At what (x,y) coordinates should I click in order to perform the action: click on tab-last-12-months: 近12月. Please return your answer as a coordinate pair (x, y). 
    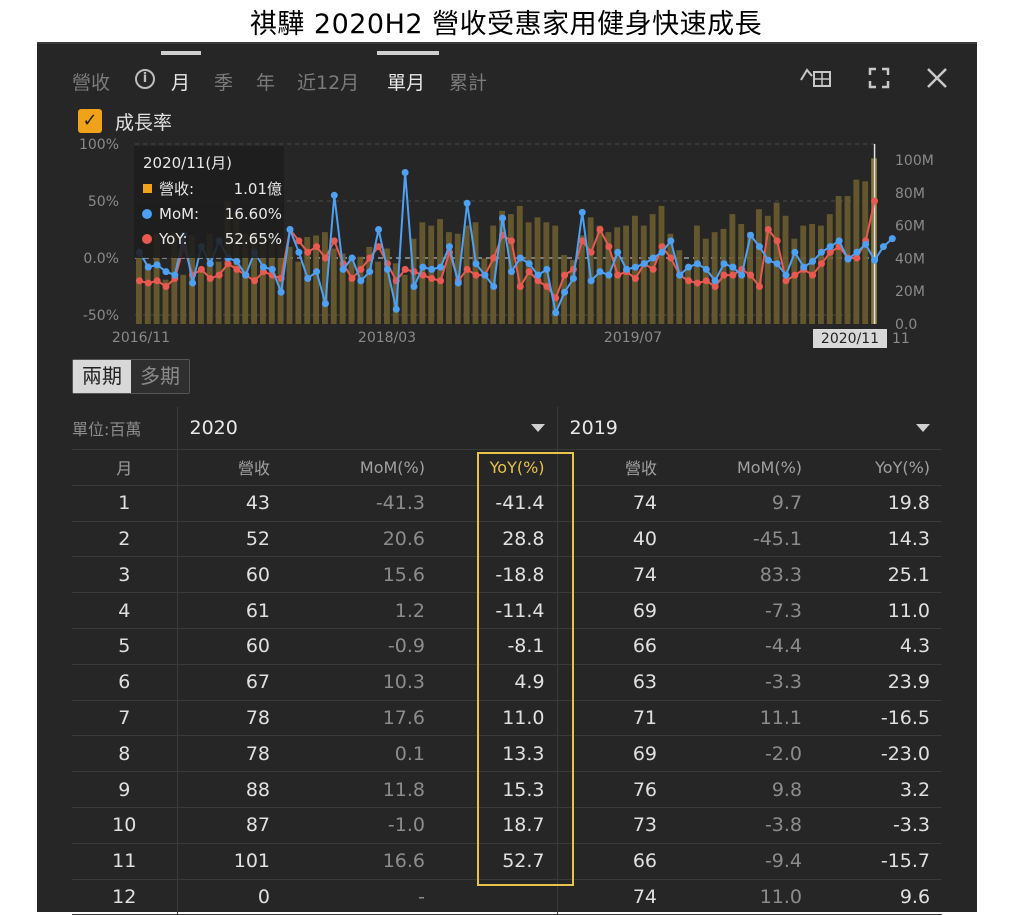
    Looking at the image, I should click on (328, 83).